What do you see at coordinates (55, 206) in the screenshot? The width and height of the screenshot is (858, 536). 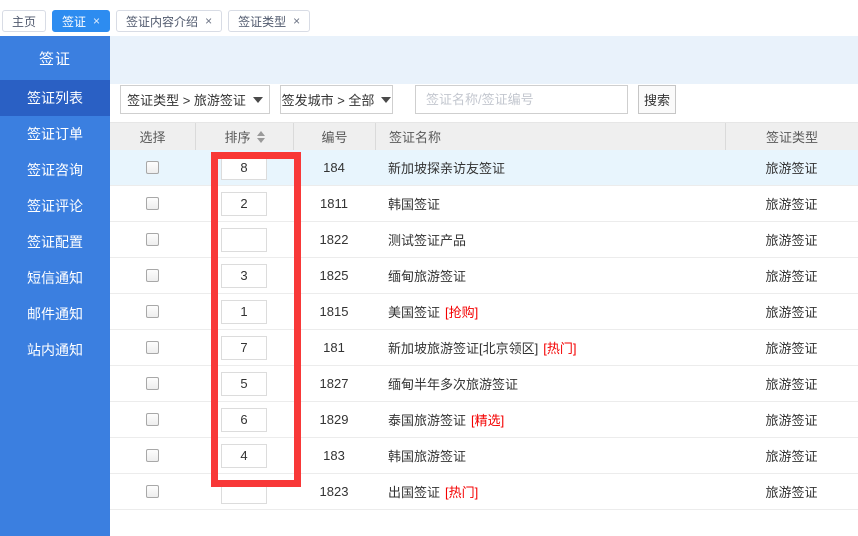 I see `sidebar-item-签证评论: 签证评论` at bounding box center [55, 206].